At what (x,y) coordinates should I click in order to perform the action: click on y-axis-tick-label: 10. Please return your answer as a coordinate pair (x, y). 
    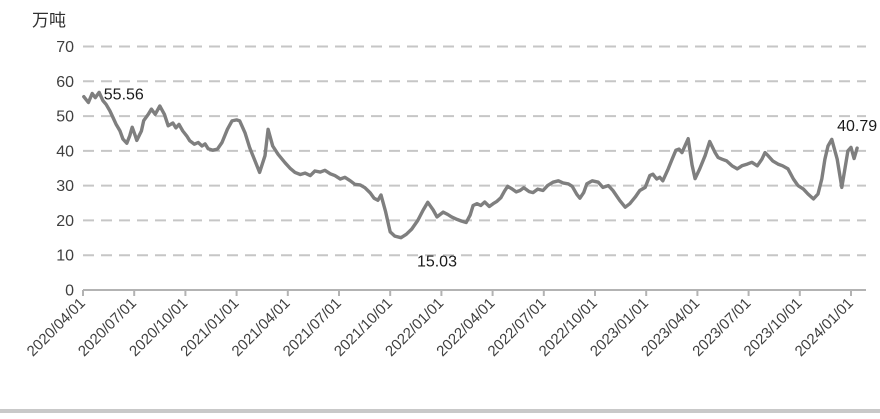
    Looking at the image, I should click on (65, 256).